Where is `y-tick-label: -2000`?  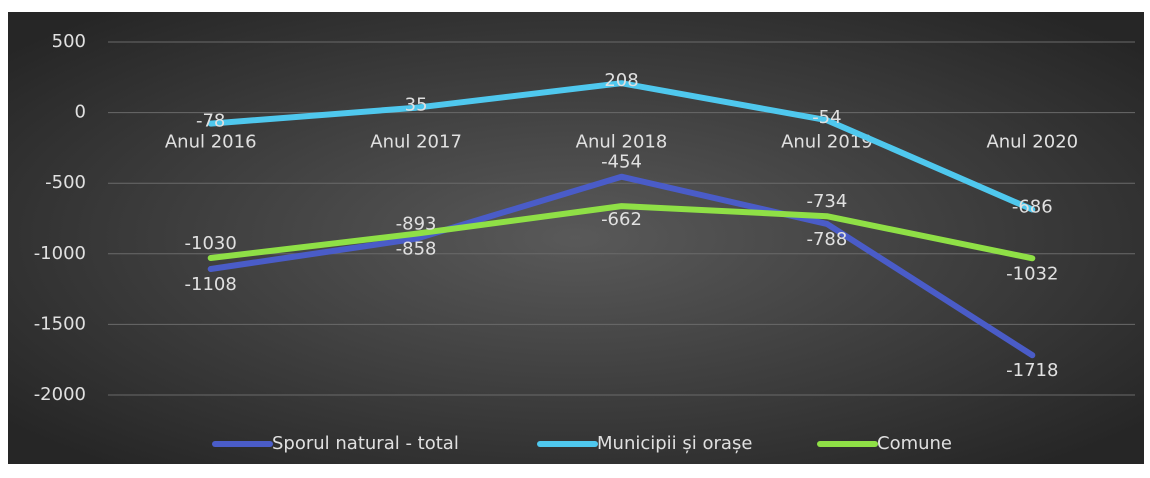
y-tick-label: -2000 is located at coordinates (60, 394).